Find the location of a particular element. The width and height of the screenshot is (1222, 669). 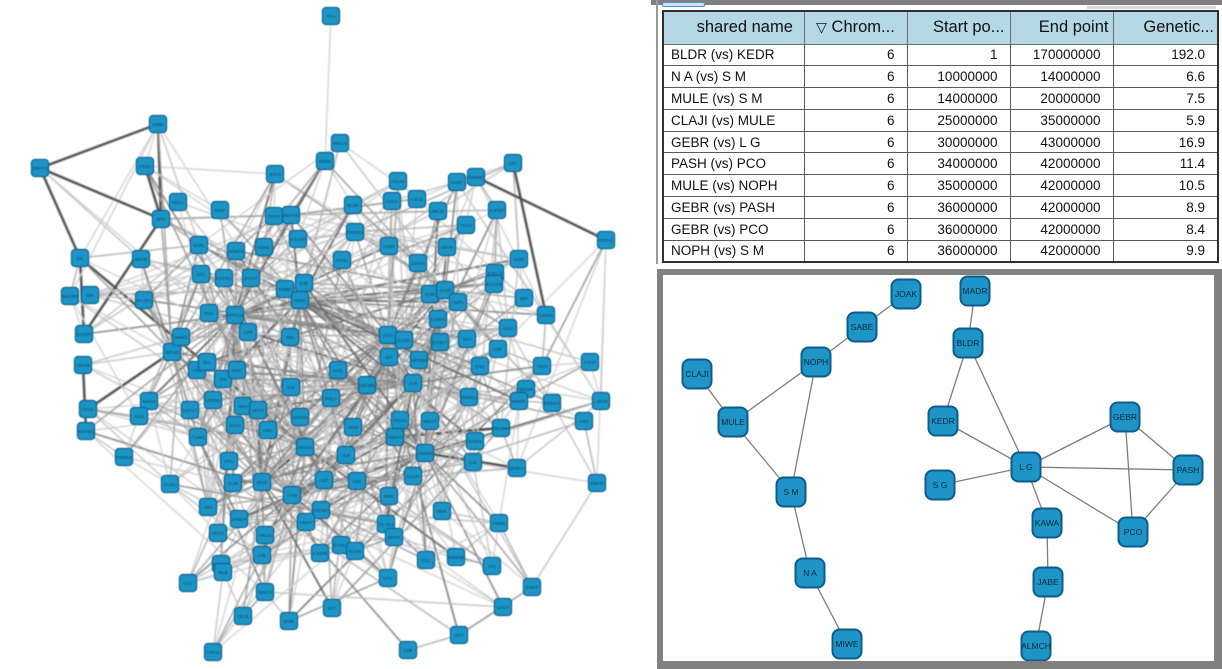

svg-text: GACF is located at coordinates (503, 607).